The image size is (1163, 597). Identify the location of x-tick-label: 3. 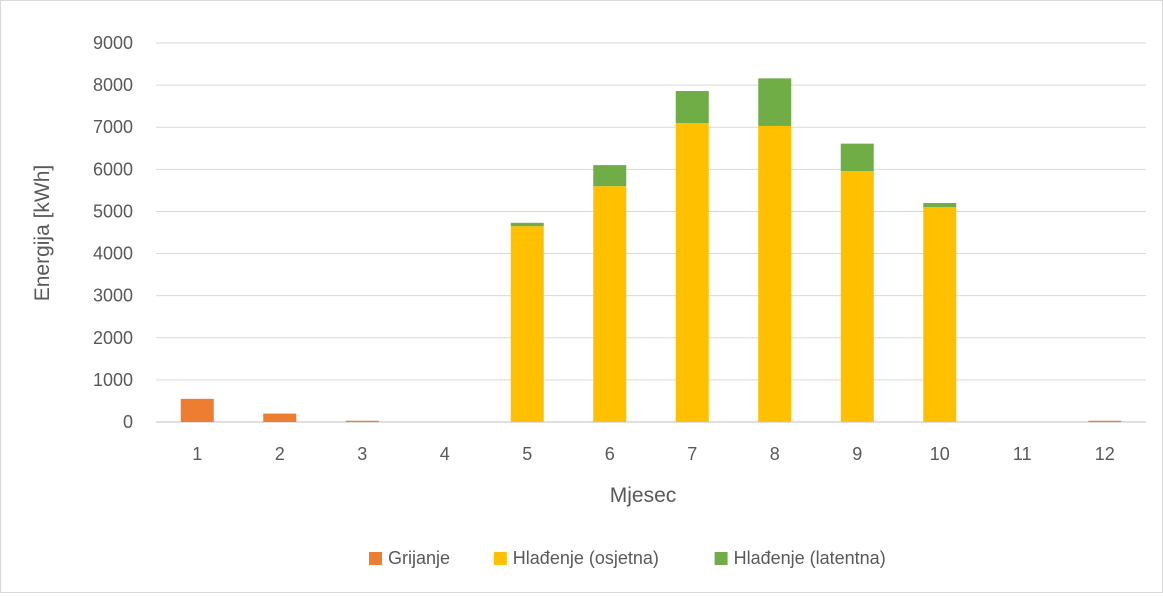
(362, 454).